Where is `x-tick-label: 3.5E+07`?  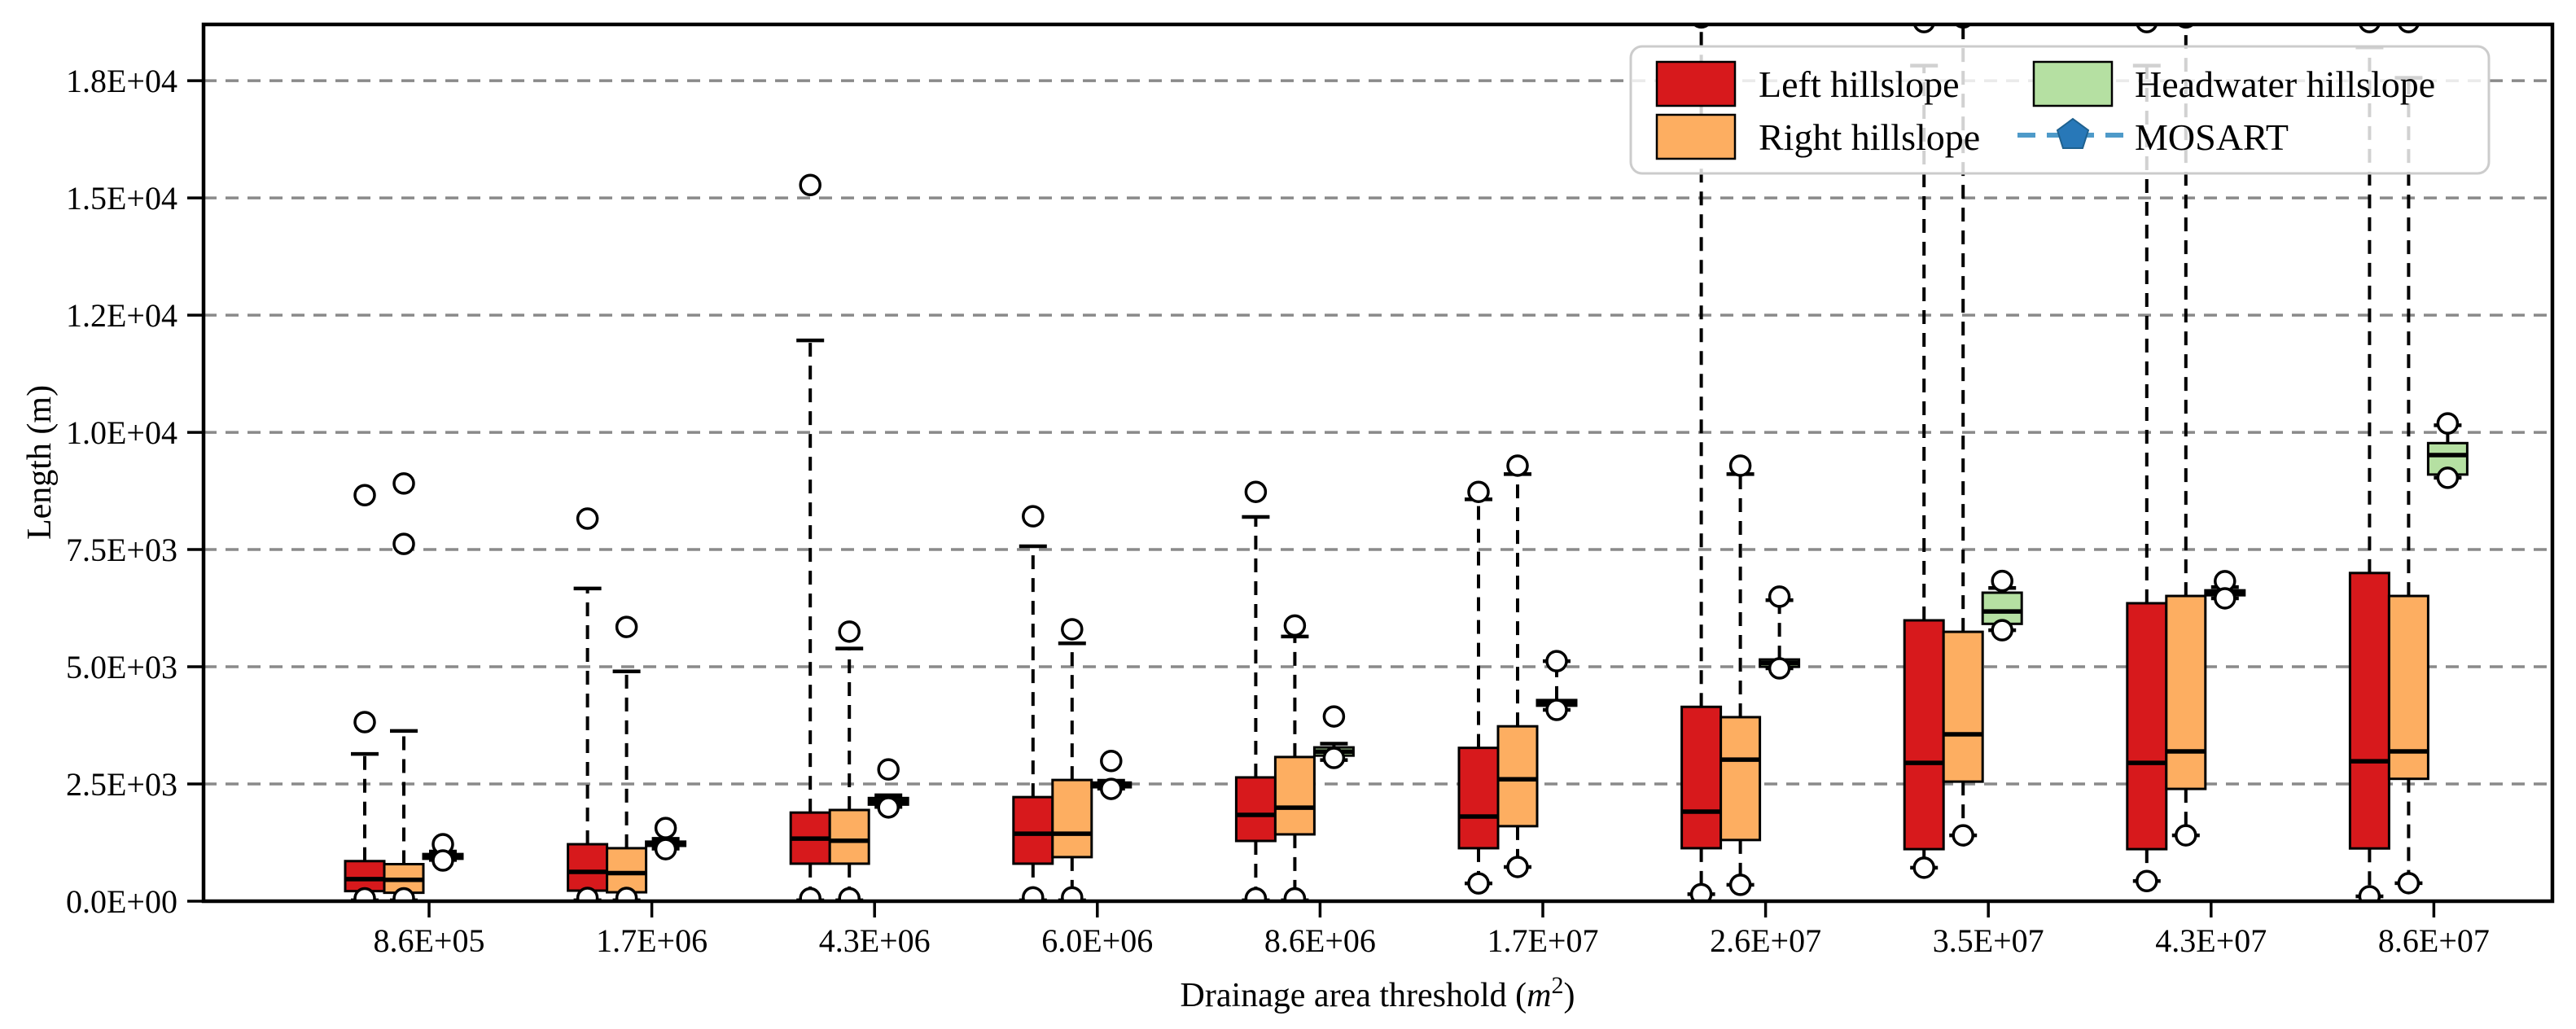
x-tick-label: 3.5E+07 is located at coordinates (1988, 940).